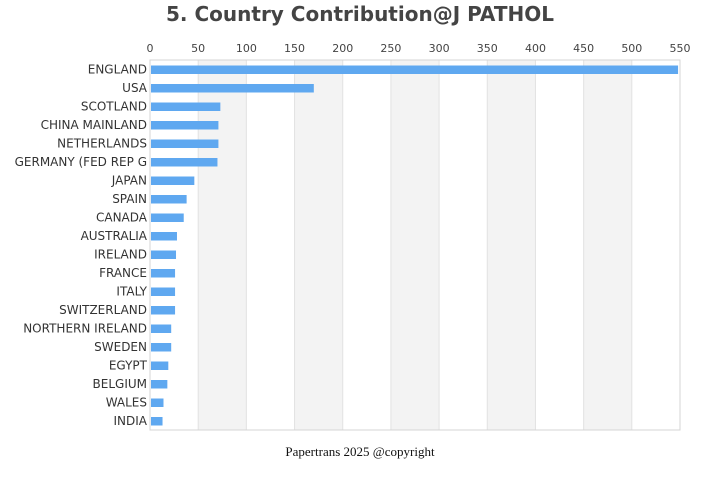 Image resolution: width=720 pixels, height=480 pixels. Describe the element at coordinates (198, 48) in the screenshot. I see `x-tick-label: 50` at that location.